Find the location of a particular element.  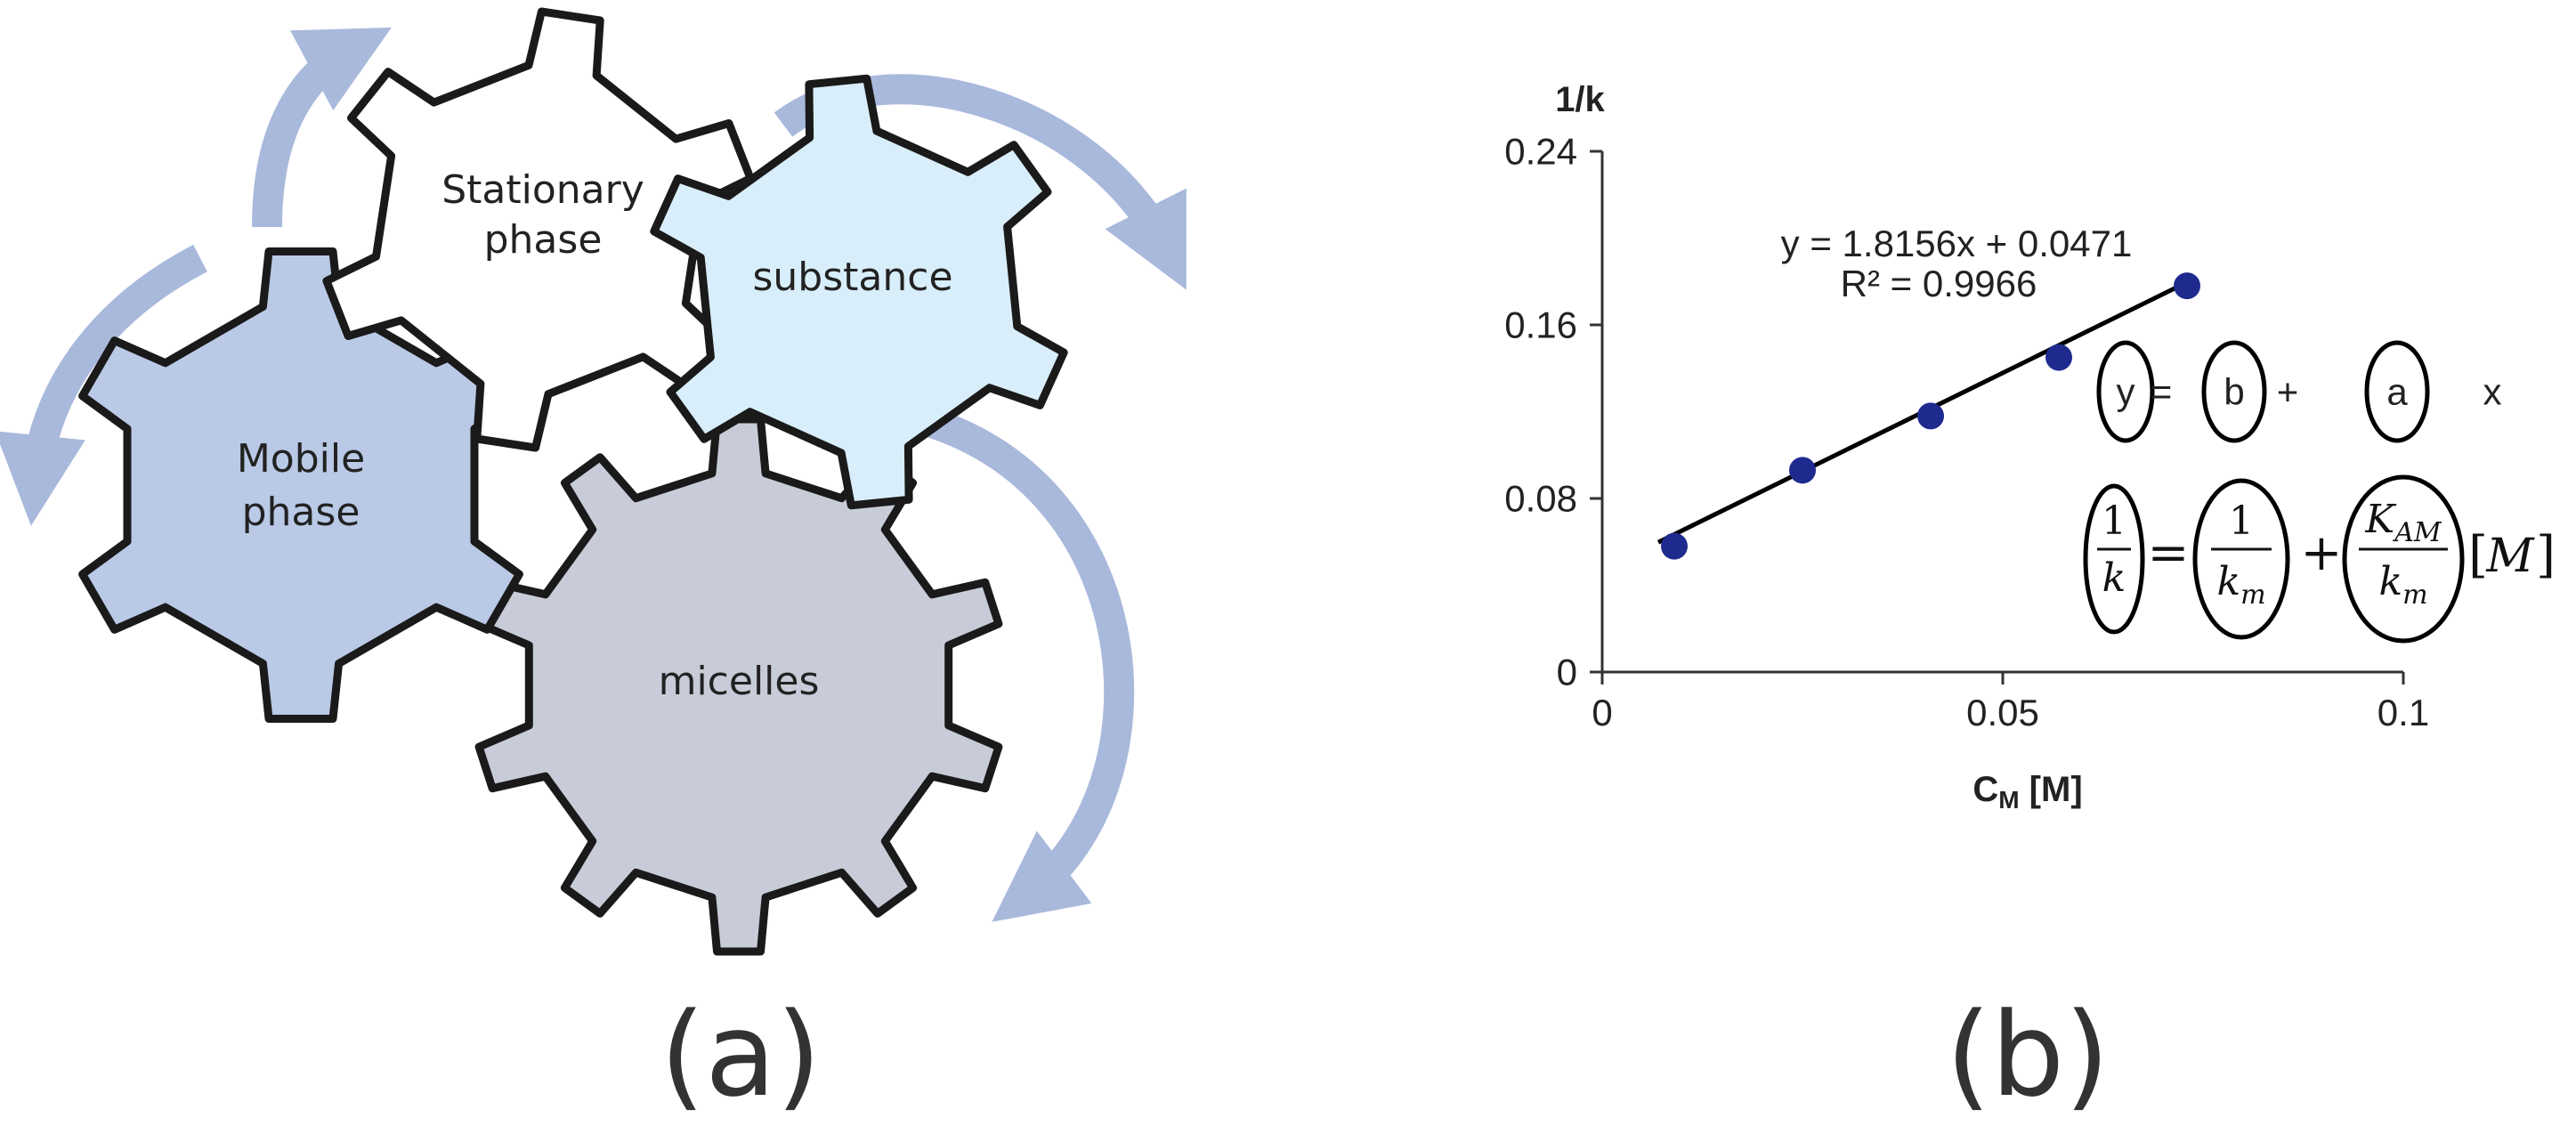

a-oval is located at coordinates (2397, 391).